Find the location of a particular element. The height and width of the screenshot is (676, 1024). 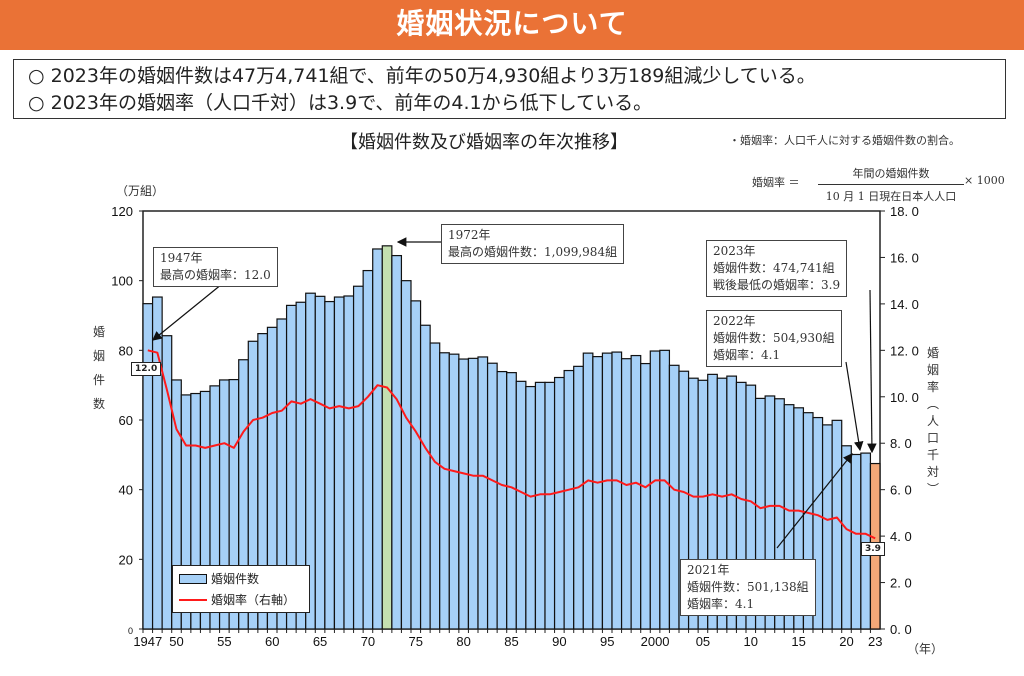

annotation-1972-year: 1972年 is located at coordinates (469, 235).